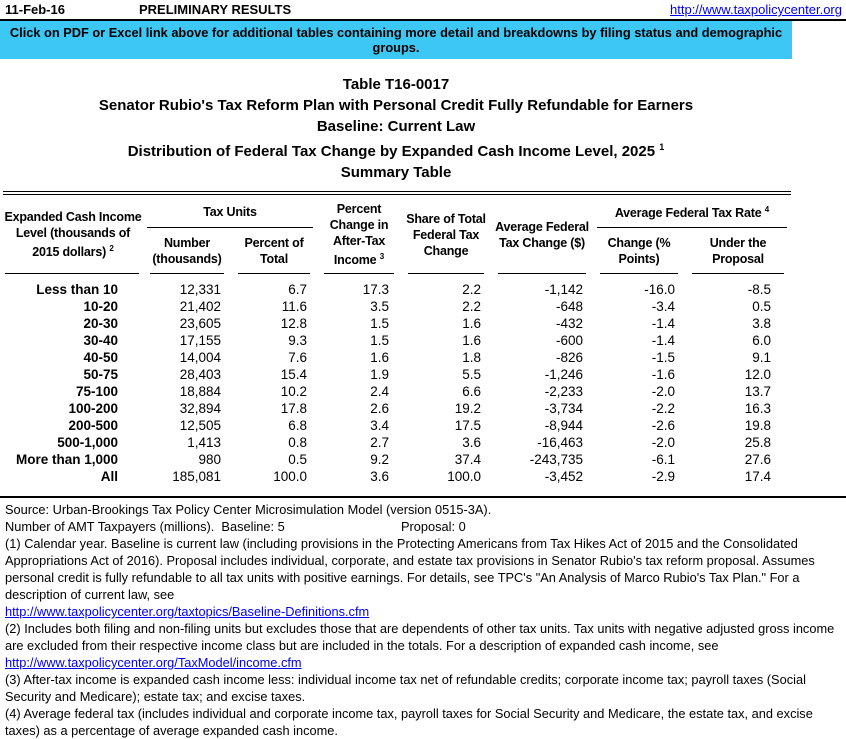 The image size is (846, 739). I want to click on cell-number-thousands: 23,605, so click(200, 323).